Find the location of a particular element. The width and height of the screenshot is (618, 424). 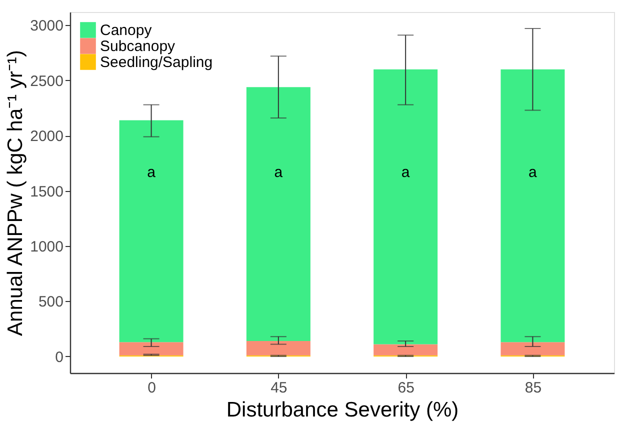

x-axis-title: Disturbance Severity (%) is located at coordinates (342, 410).